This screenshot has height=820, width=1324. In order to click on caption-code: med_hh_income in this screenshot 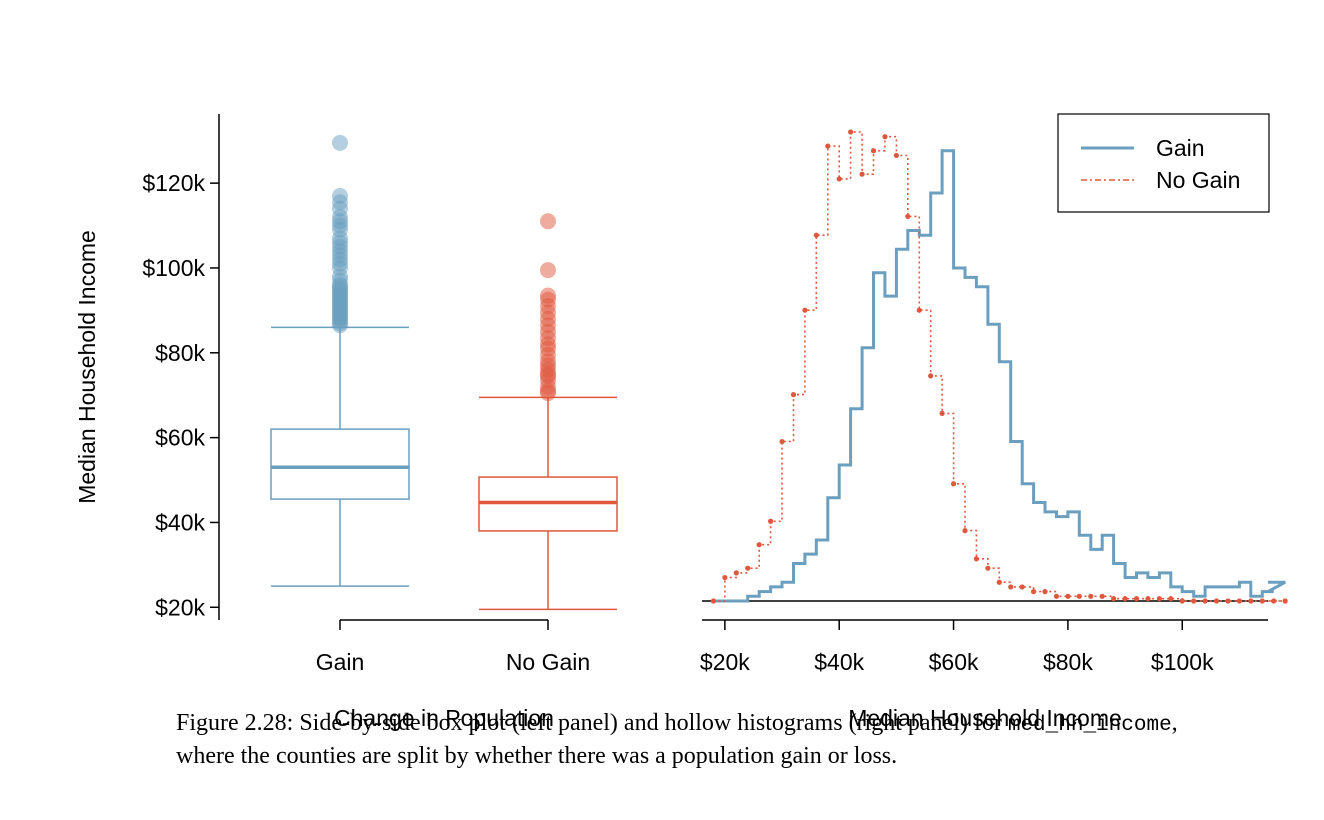, I will do `click(1089, 725)`.